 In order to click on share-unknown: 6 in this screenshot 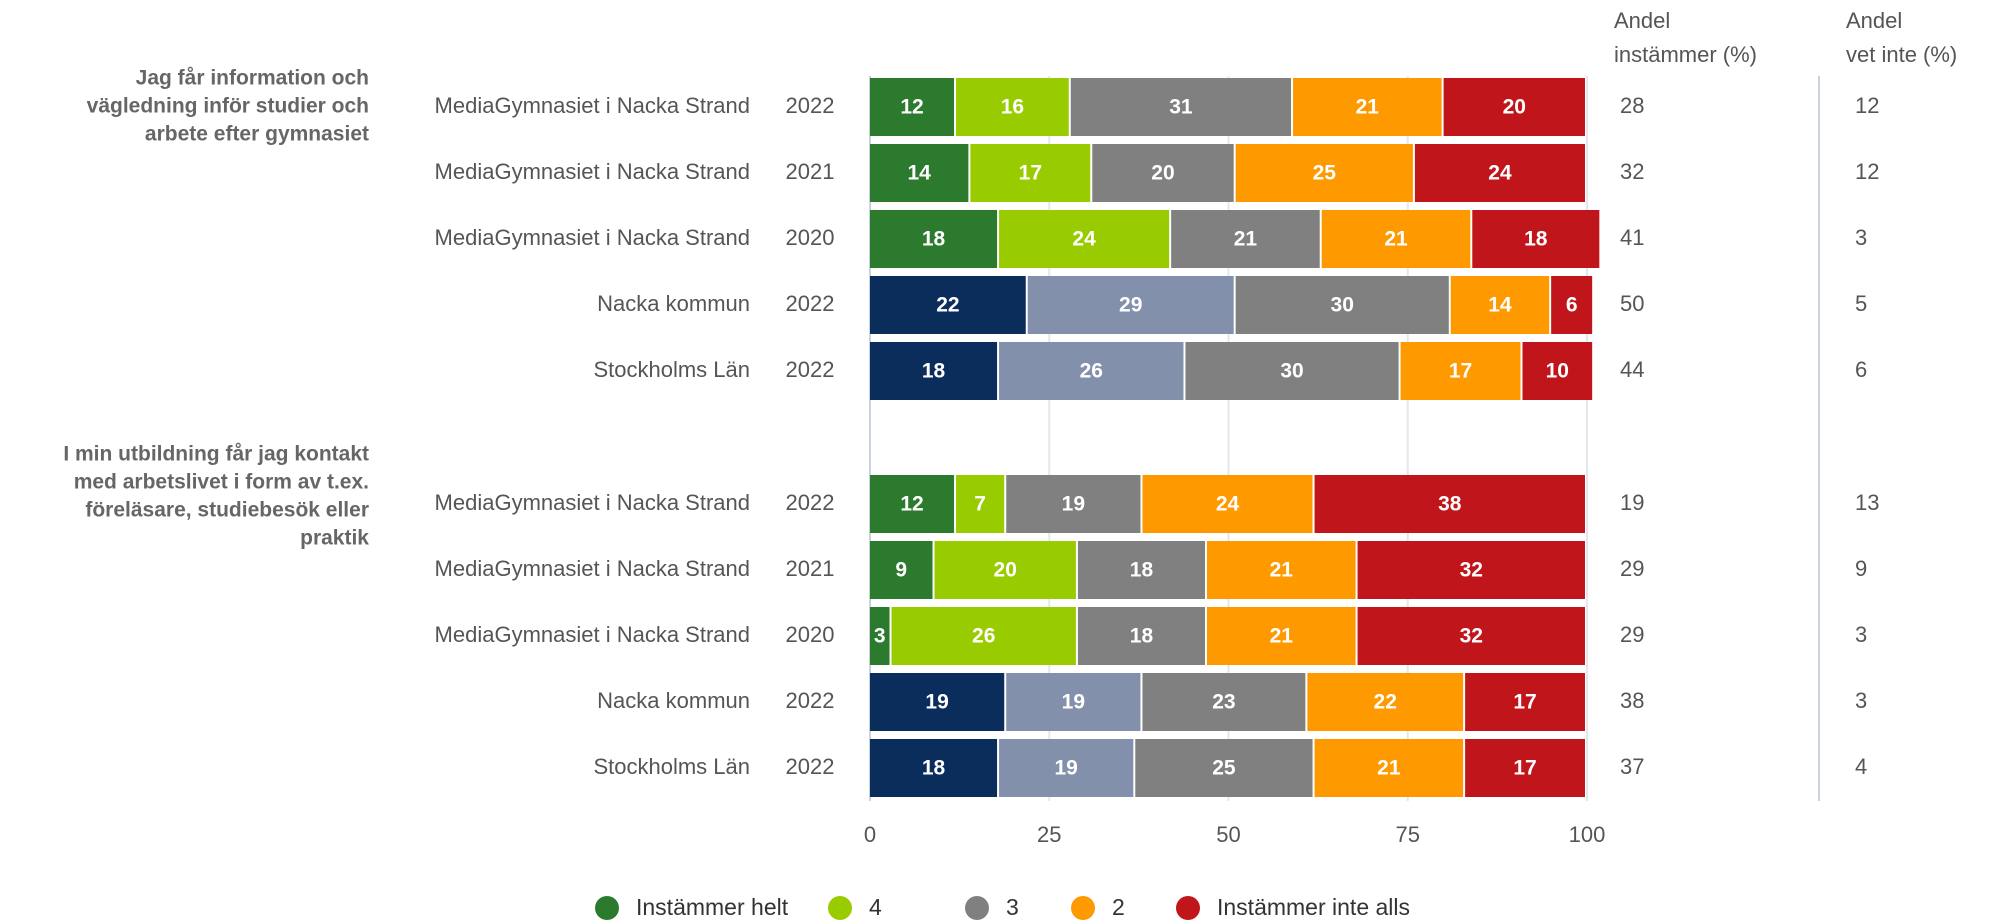, I will do `click(1861, 369)`.